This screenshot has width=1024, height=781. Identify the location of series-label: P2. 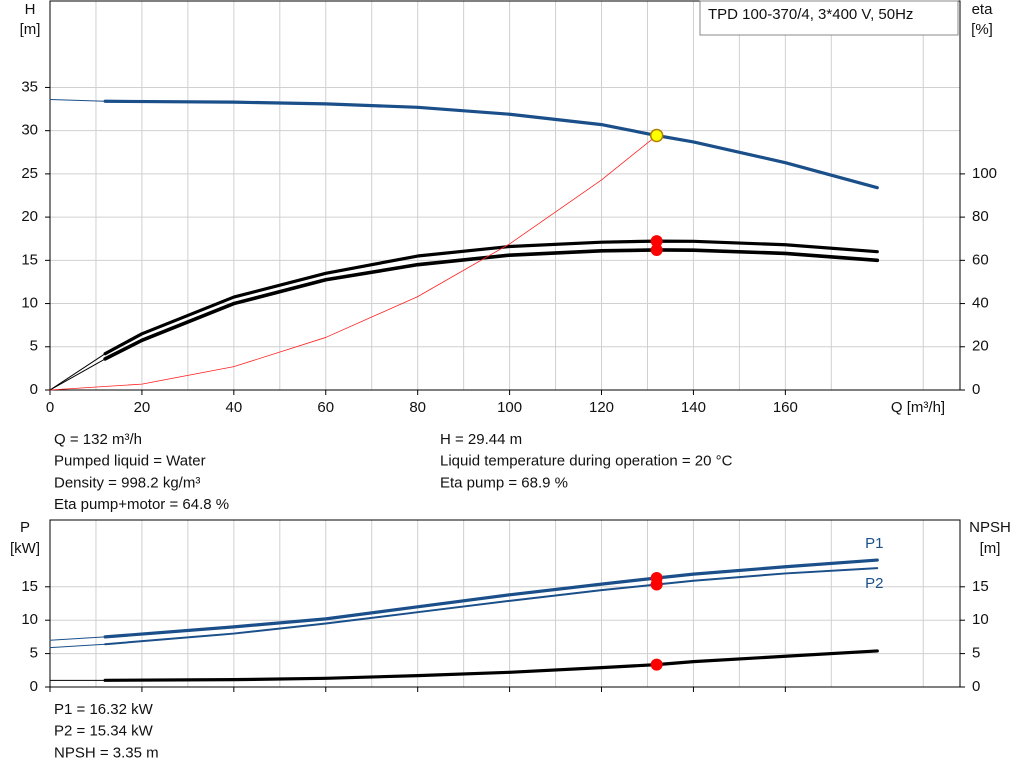
(874, 583).